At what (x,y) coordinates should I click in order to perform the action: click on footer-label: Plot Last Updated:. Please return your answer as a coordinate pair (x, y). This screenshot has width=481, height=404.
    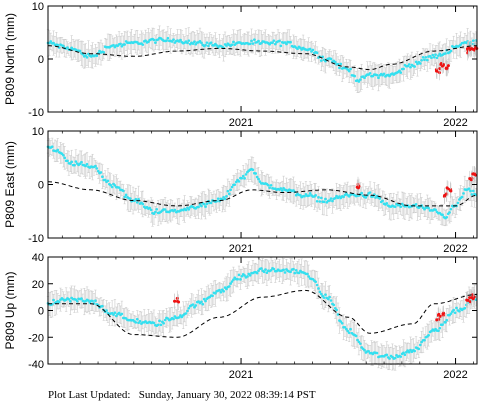
    Looking at the image, I should click on (89, 395).